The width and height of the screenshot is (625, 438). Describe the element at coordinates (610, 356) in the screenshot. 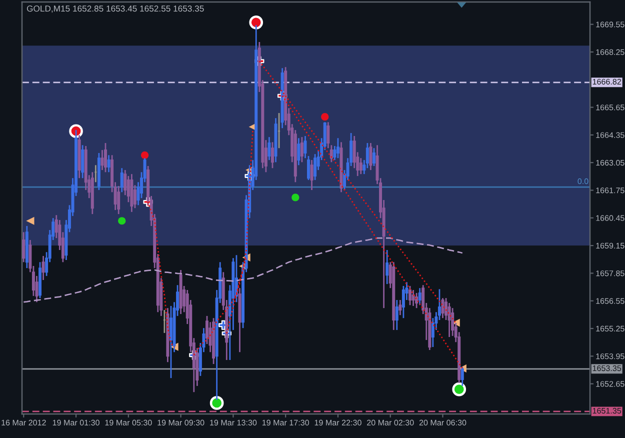

I see `y-tick-label: 1653.95` at that location.